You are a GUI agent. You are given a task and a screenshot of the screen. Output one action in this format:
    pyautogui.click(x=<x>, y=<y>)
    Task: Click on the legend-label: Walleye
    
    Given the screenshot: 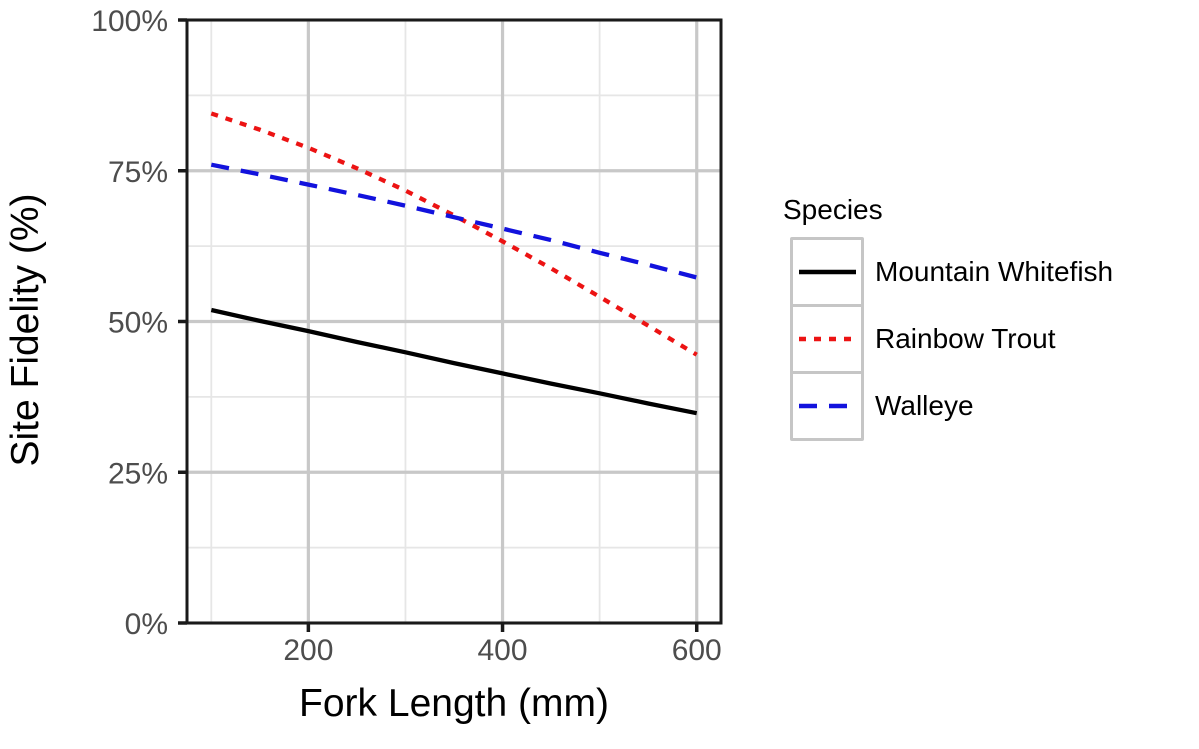 What is the action you would take?
    pyautogui.click(x=924, y=405)
    